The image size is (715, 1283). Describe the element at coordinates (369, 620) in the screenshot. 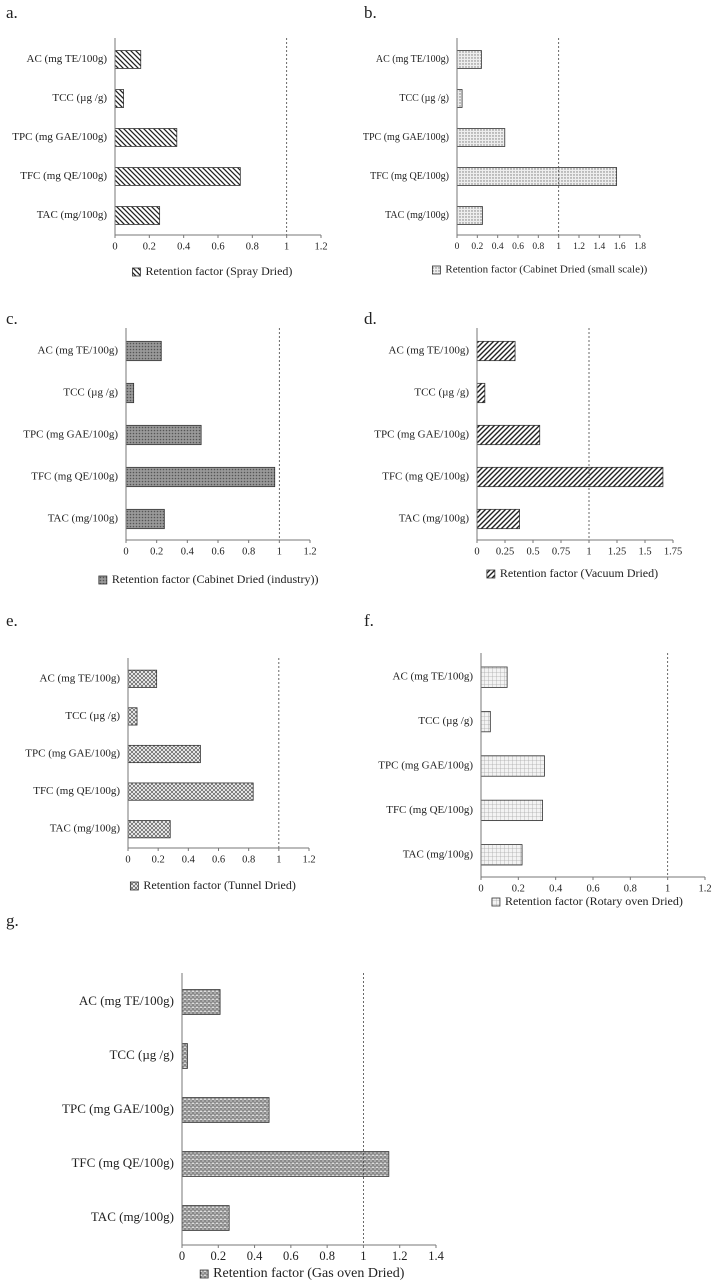

I see `panel-label: f.` at that location.